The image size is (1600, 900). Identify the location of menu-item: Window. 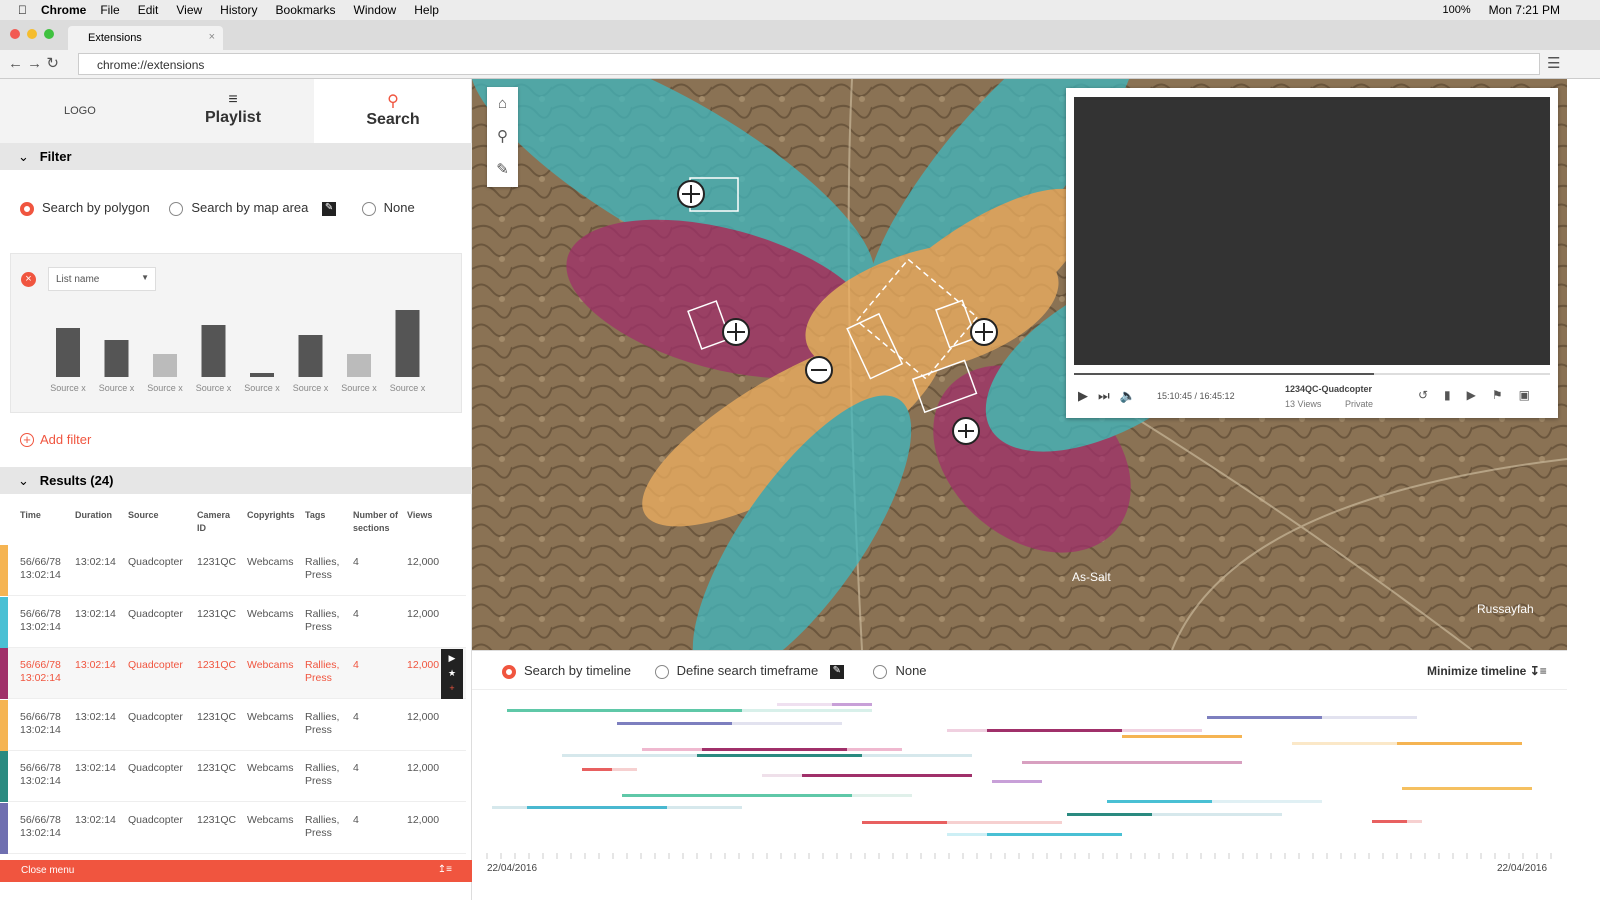
(370, 10).